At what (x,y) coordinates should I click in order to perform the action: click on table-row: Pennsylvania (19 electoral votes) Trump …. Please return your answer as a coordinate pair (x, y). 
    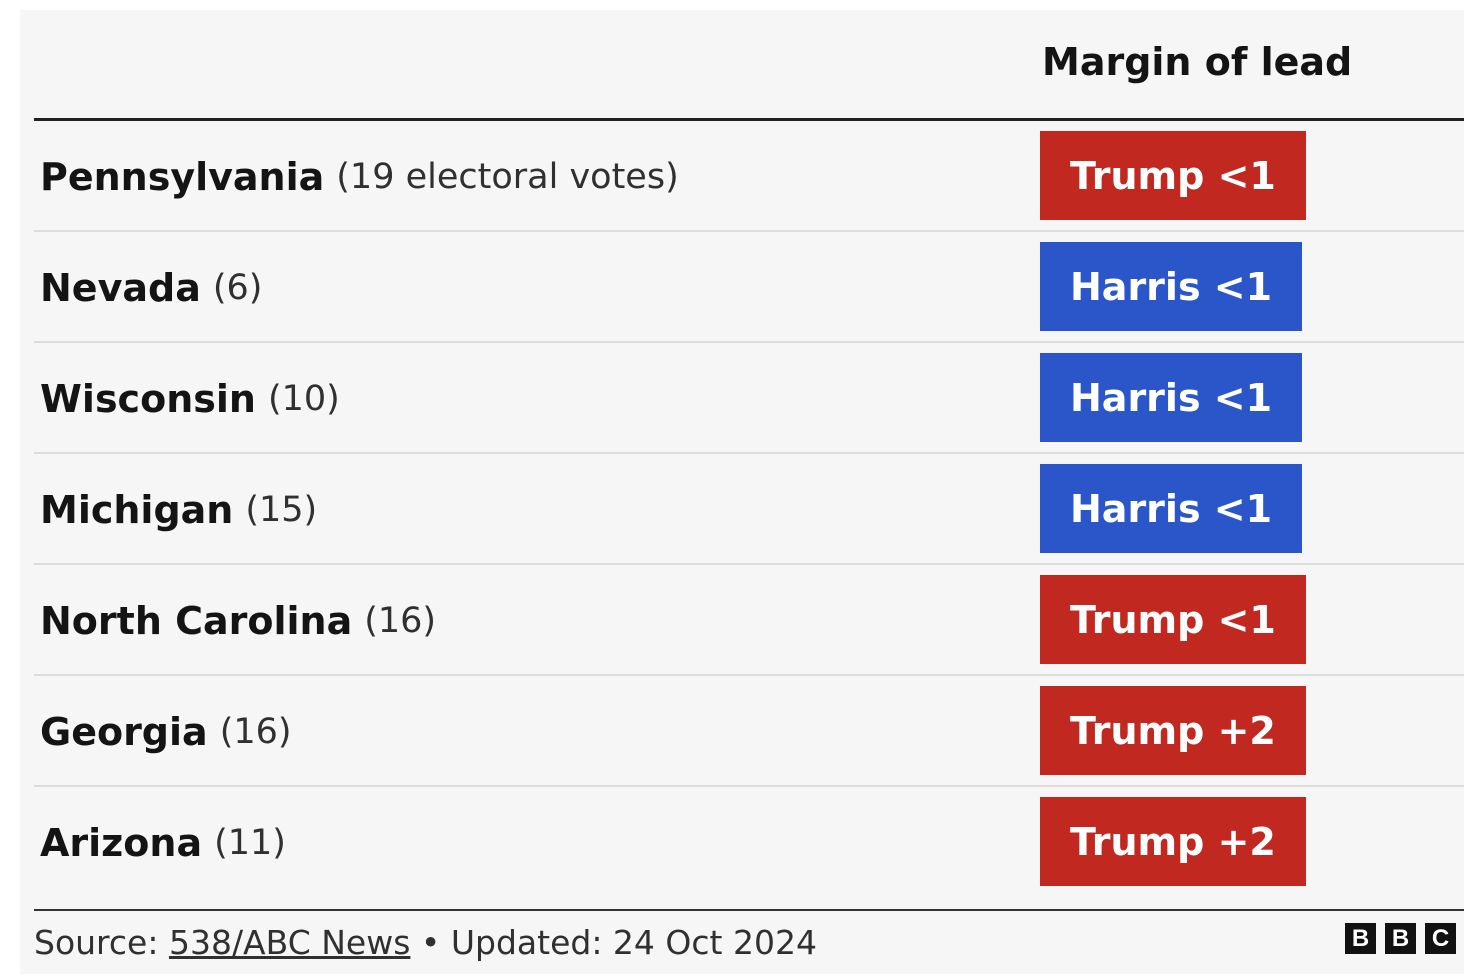
    Looking at the image, I should click on (749, 176).